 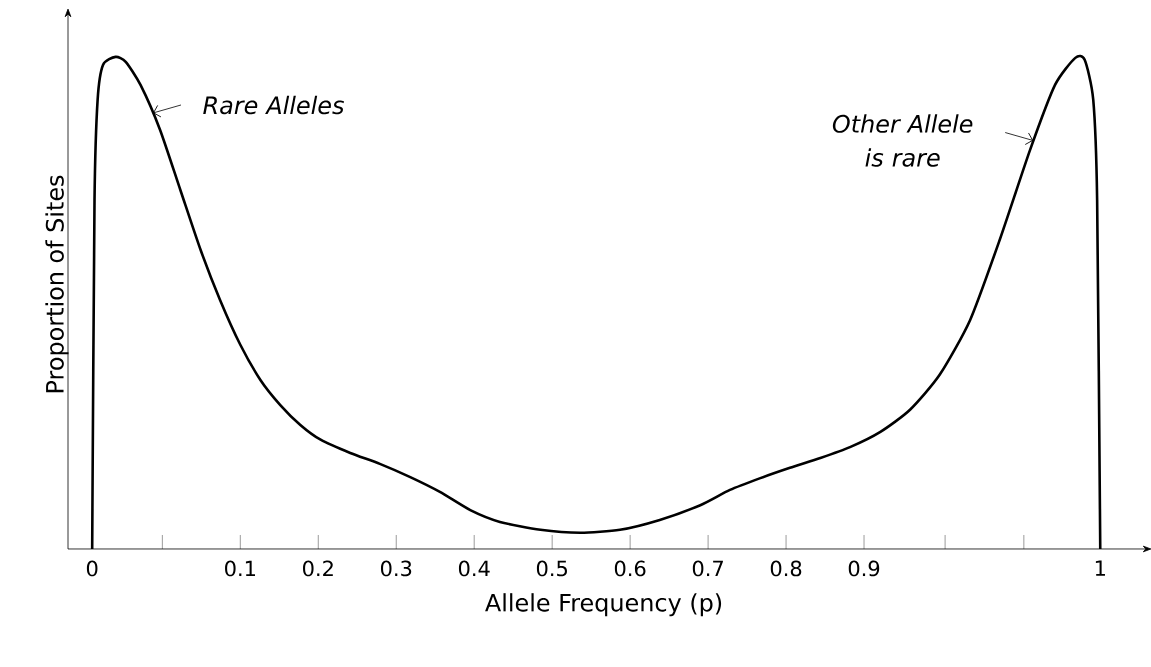 What do you see at coordinates (551, 568) in the screenshot?
I see `x-tick-label: 0.5` at bounding box center [551, 568].